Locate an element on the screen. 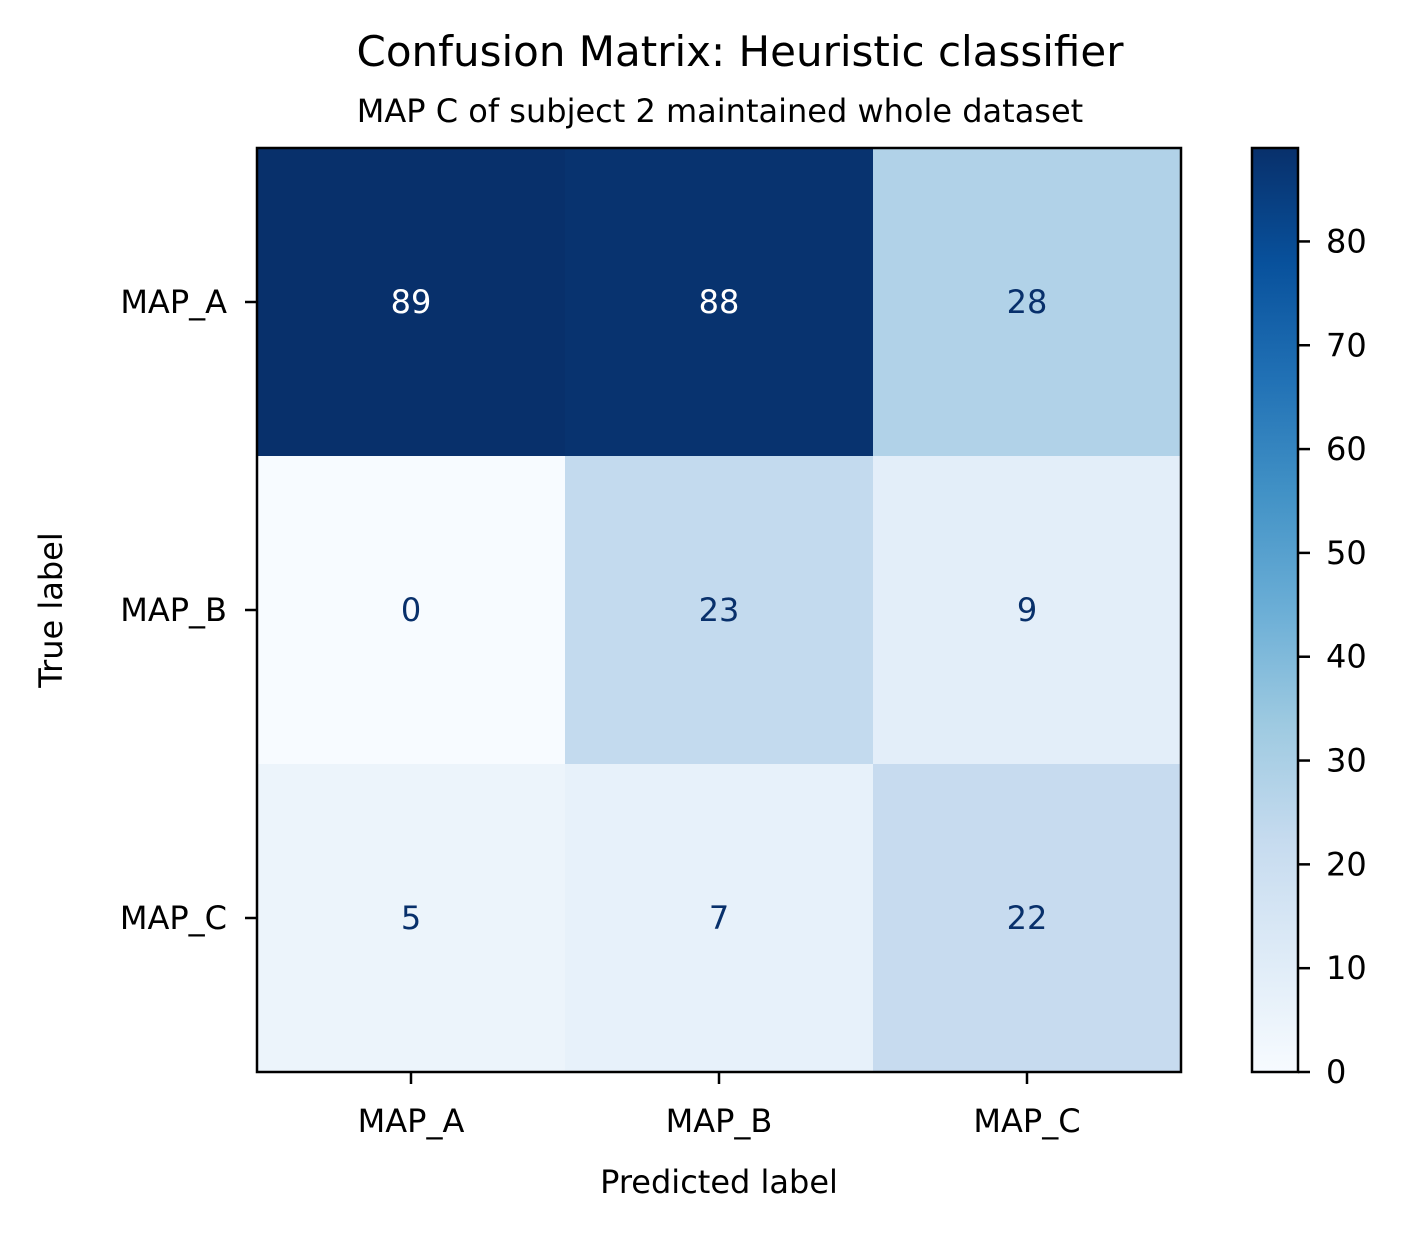 This screenshot has height=1233, width=1409. cell-value-label: 7 is located at coordinates (719, 918).